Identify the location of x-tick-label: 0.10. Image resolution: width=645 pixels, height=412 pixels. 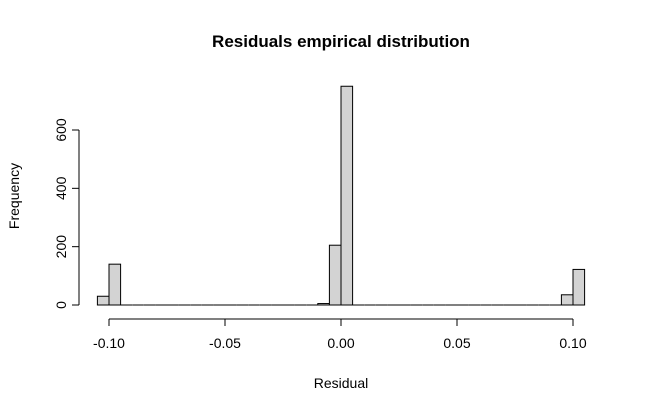
(572, 343).